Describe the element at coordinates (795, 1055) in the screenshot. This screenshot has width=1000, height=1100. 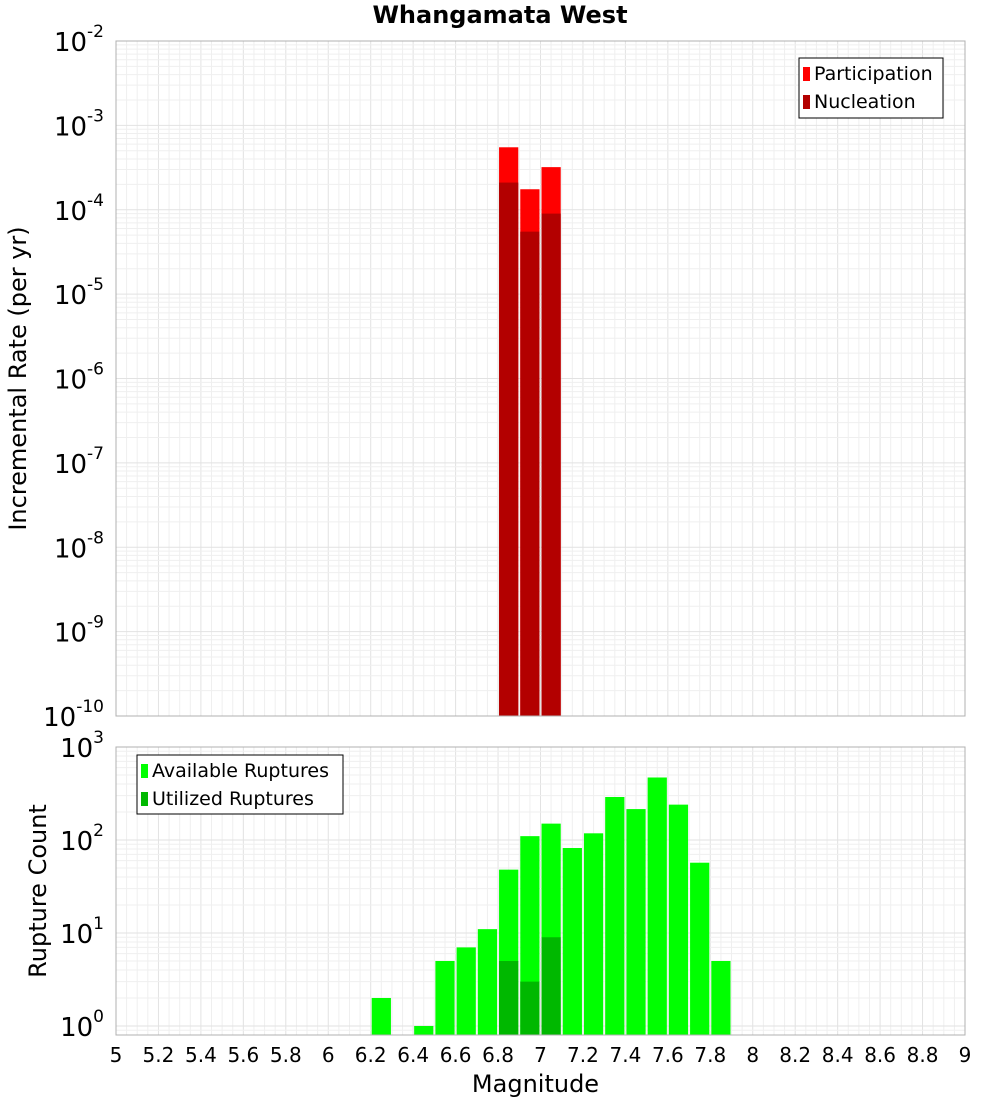
I see `x-tick-label: 8.2` at that location.